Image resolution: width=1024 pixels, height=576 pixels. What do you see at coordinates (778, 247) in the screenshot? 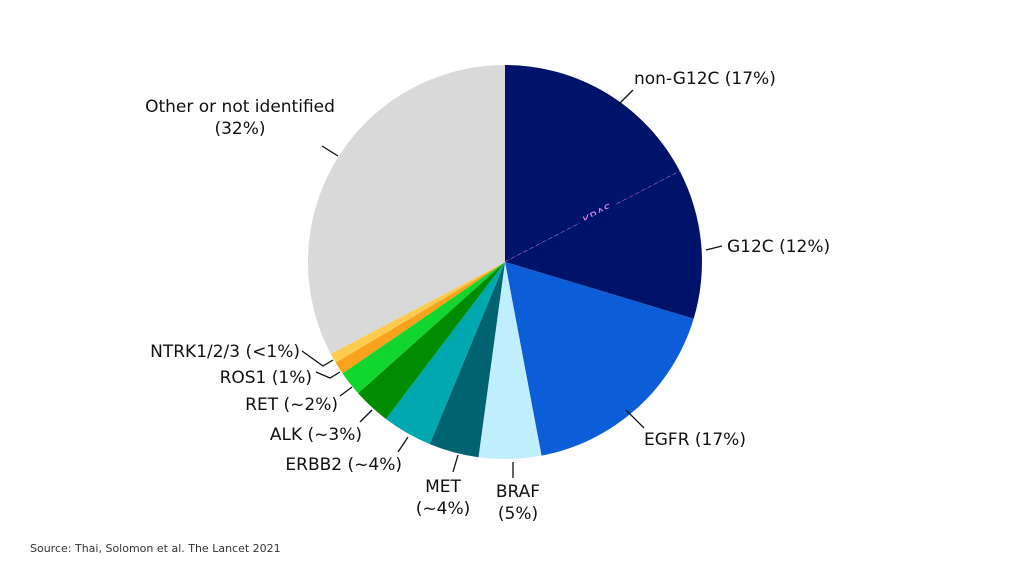
I see `slice-label: G12C (12%)` at bounding box center [778, 247].